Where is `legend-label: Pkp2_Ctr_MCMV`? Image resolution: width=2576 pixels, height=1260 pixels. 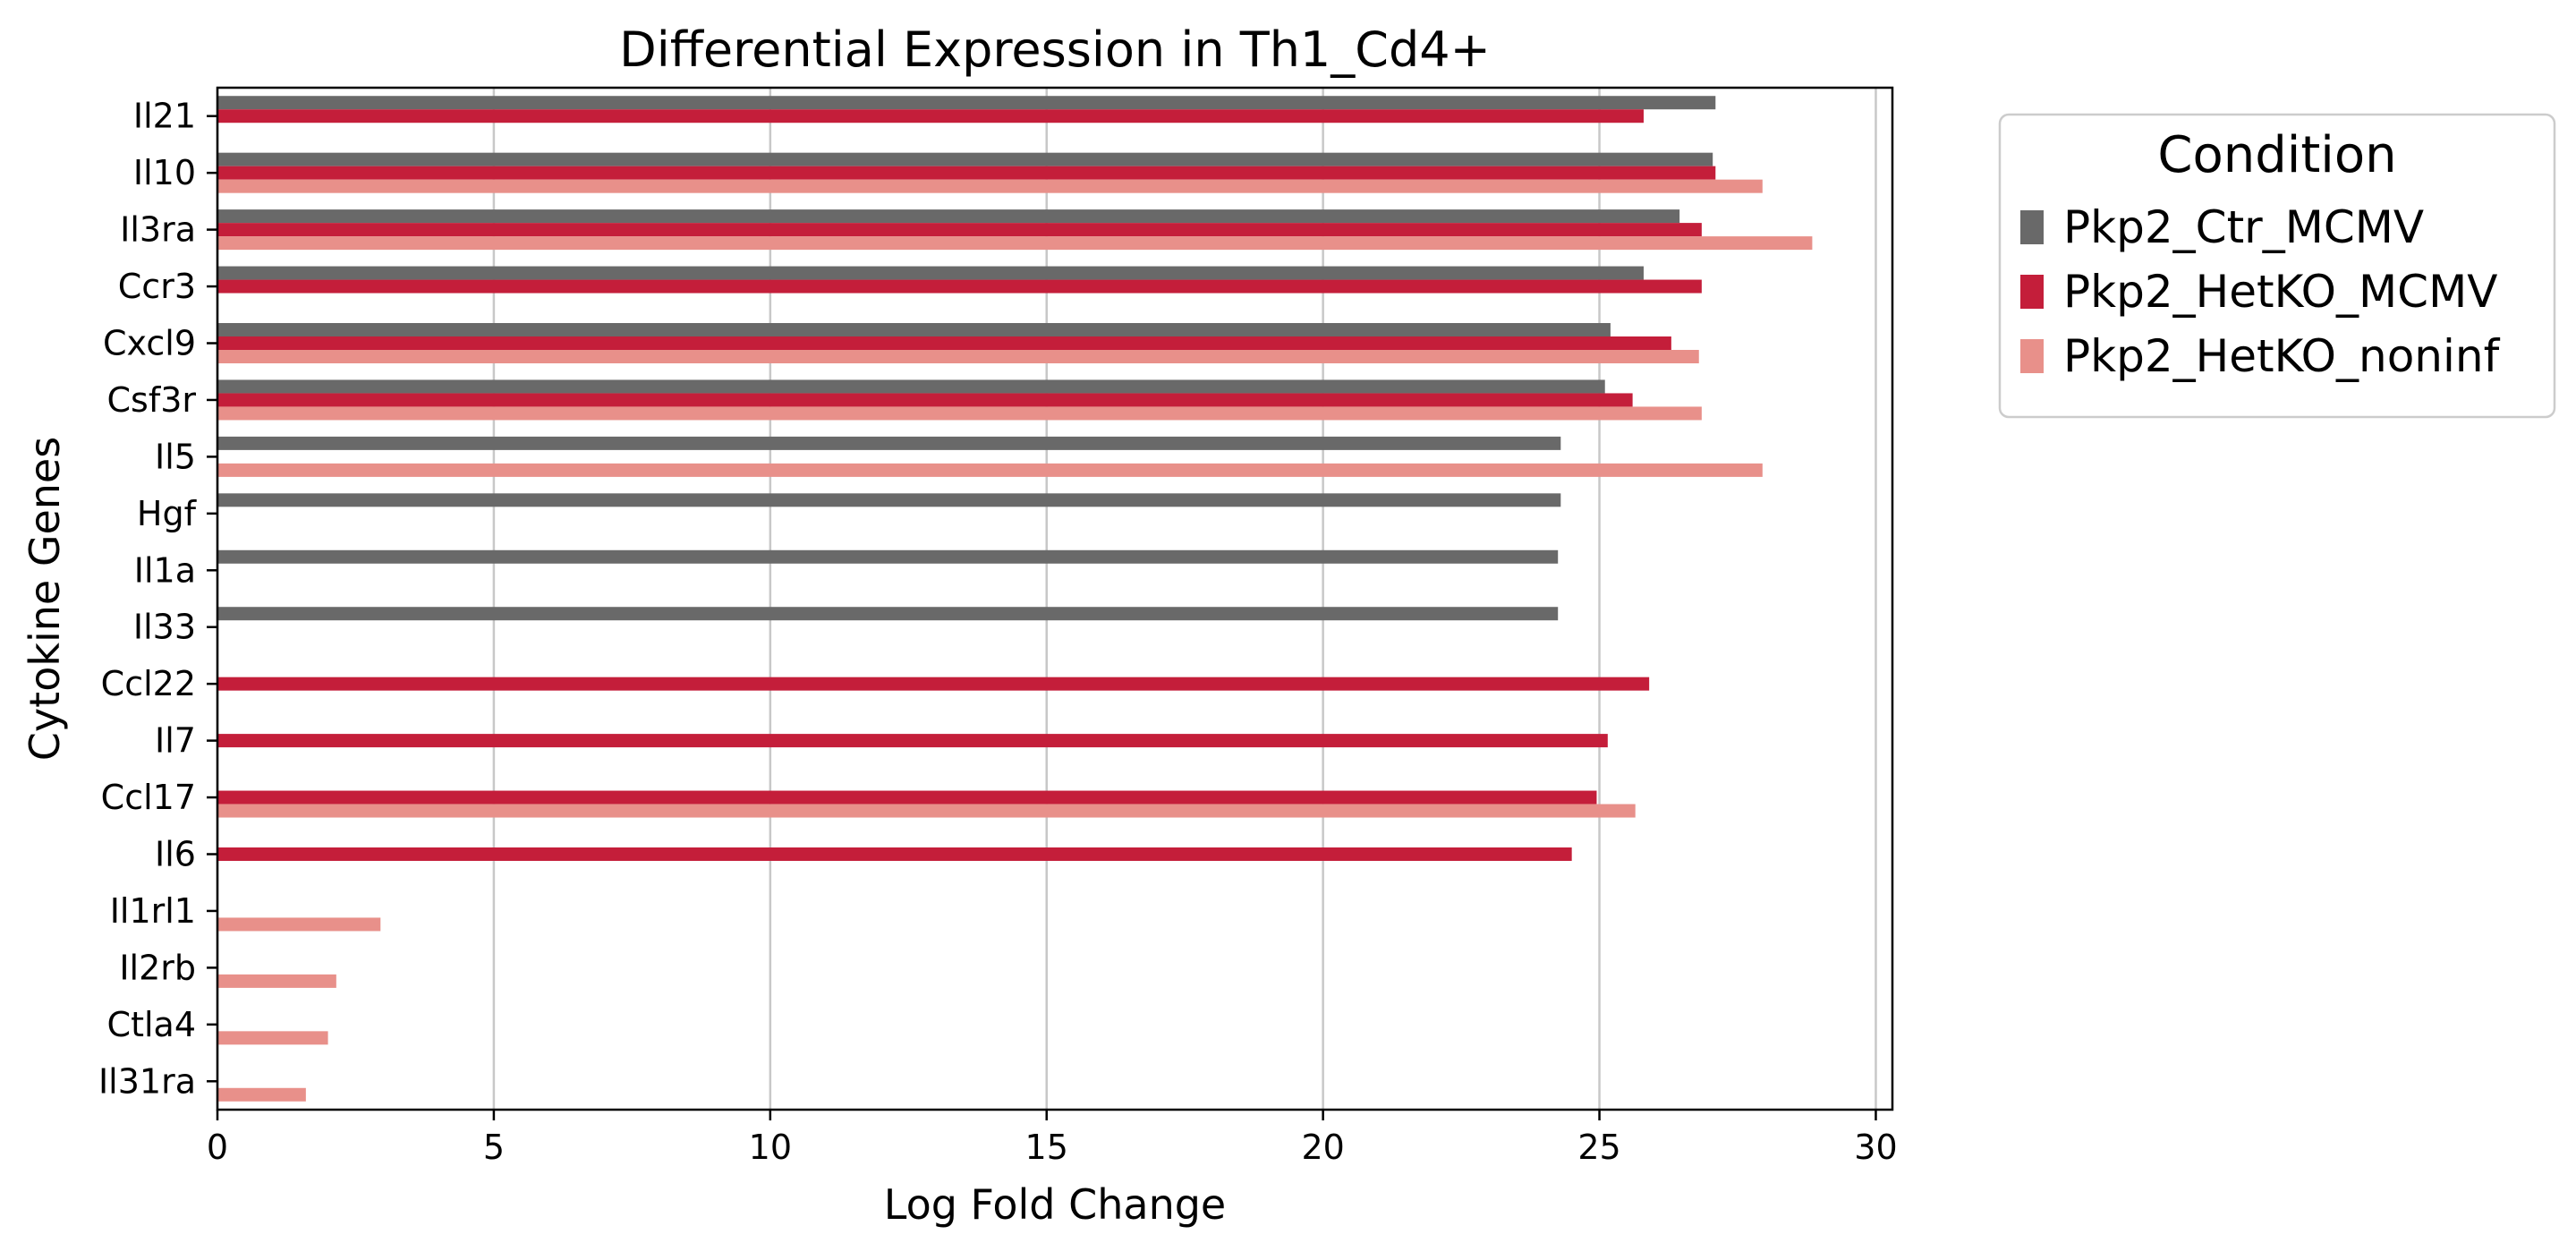 legend-label: Pkp2_Ctr_MCMV is located at coordinates (2243, 227).